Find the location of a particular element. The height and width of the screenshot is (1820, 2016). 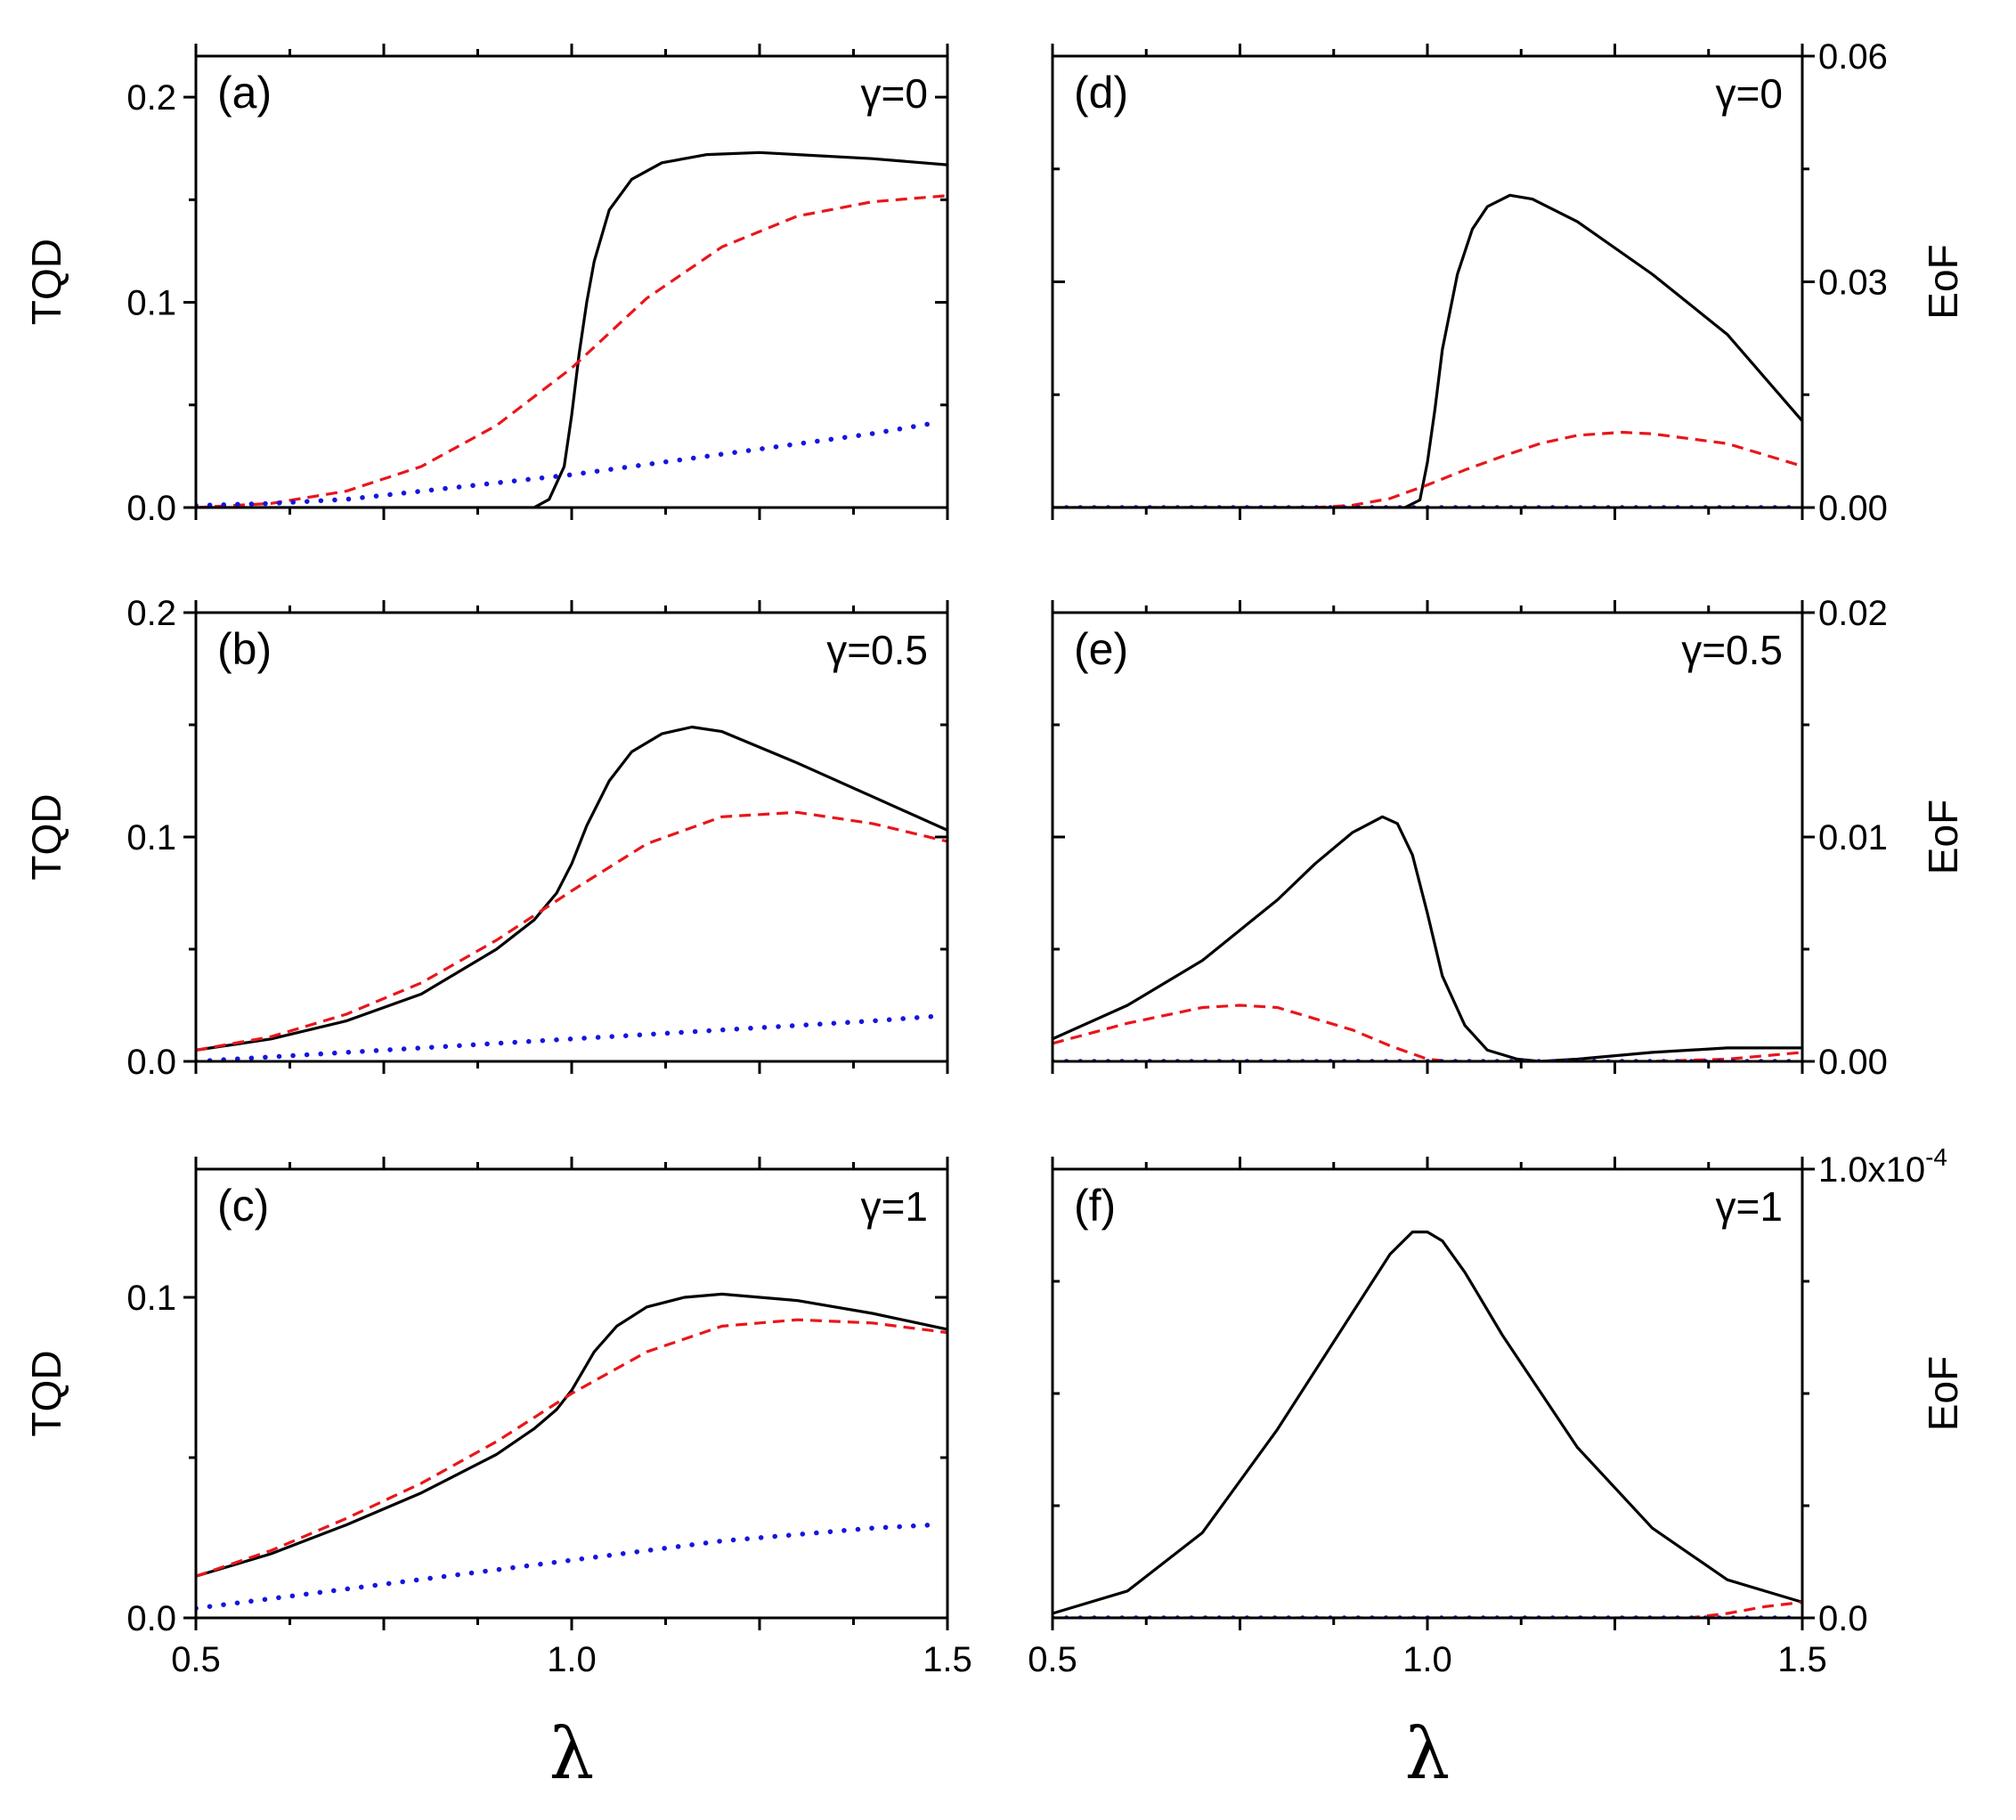

y-tick-label: 0.01 is located at coordinates (1853, 837).